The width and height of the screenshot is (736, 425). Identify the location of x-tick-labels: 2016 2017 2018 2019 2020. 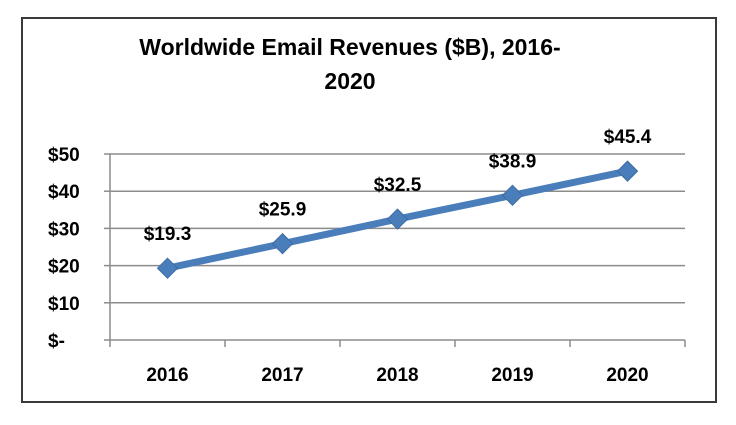
(397, 375).